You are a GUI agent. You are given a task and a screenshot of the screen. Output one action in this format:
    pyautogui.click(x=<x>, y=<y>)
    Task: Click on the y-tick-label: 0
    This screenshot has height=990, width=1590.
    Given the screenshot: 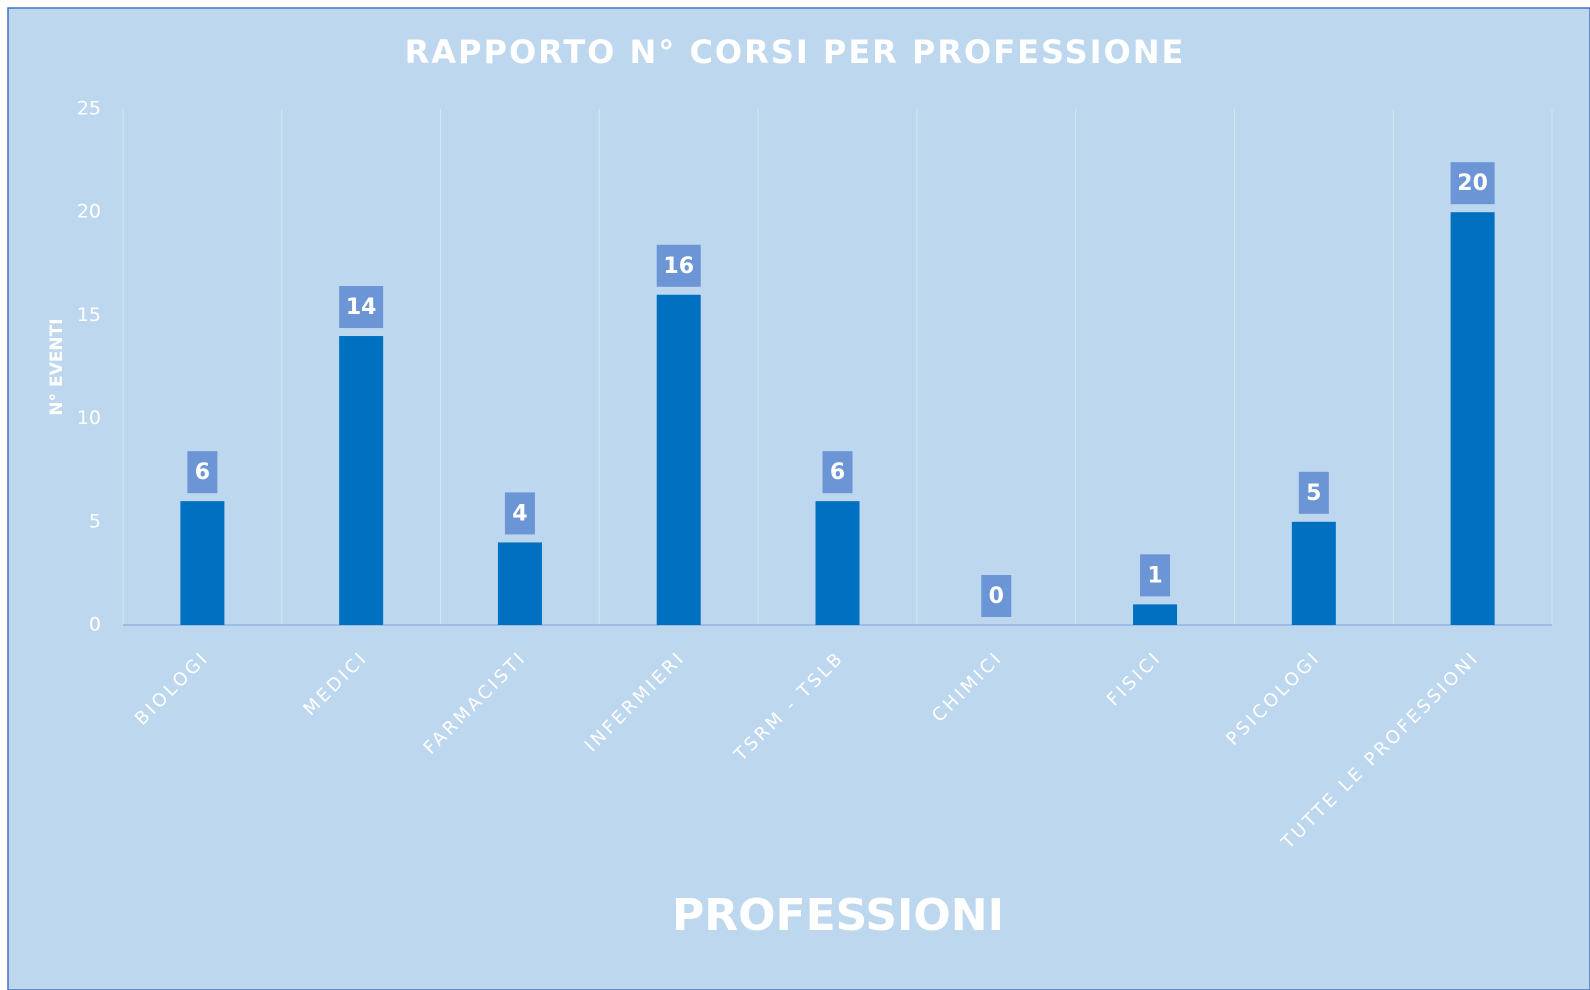 What is the action you would take?
    pyautogui.click(x=95, y=625)
    